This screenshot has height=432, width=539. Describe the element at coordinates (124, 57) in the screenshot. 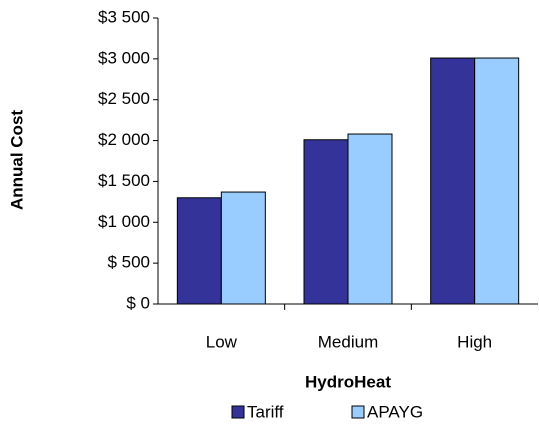

I see `y-tick-label: $3 000` at that location.